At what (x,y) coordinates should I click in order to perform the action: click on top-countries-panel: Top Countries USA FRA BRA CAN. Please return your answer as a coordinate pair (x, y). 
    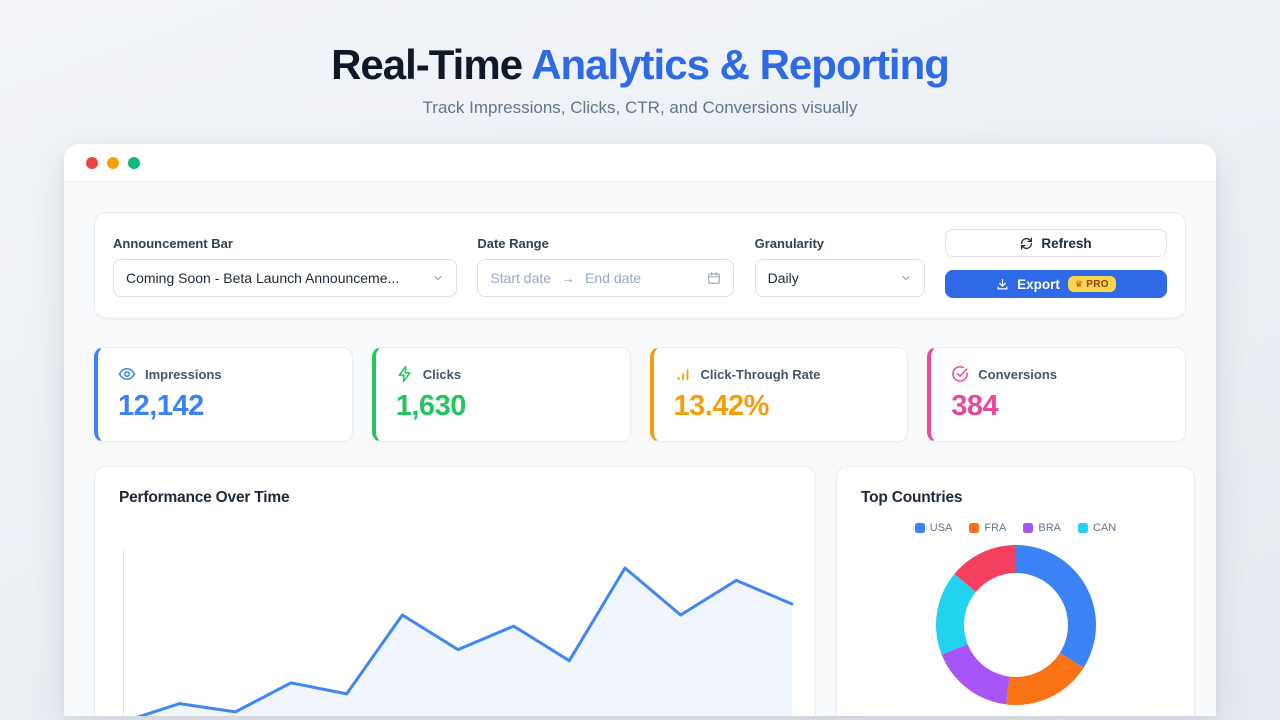
    Looking at the image, I should click on (1015, 591).